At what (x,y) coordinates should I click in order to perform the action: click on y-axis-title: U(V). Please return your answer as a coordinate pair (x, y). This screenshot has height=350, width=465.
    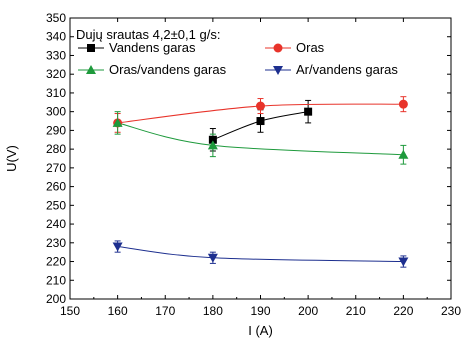
    Looking at the image, I should click on (11, 158).